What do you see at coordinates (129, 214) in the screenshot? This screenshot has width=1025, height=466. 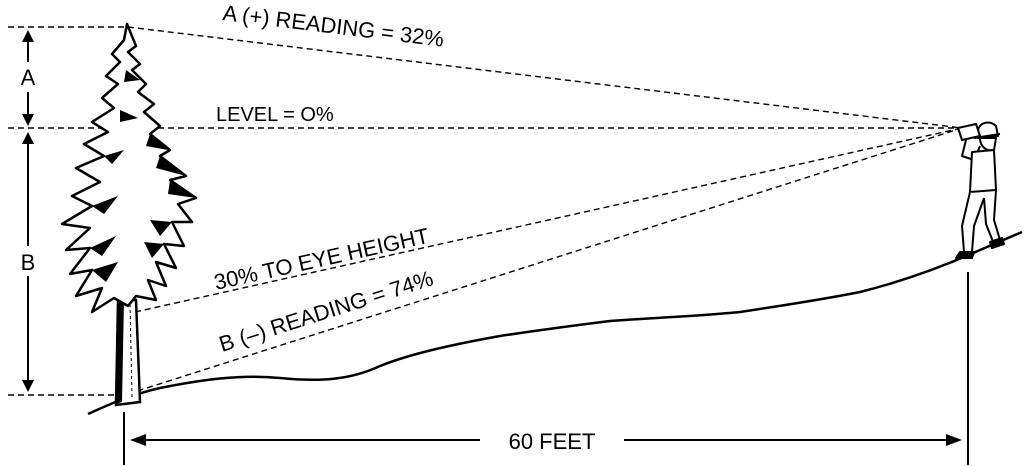 I see `tree` at bounding box center [129, 214].